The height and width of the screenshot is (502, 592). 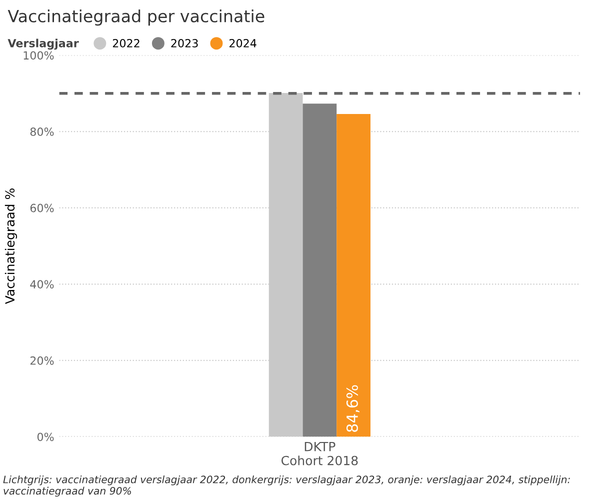 What do you see at coordinates (42, 360) in the screenshot?
I see `y-tick-label: 20%` at bounding box center [42, 360].